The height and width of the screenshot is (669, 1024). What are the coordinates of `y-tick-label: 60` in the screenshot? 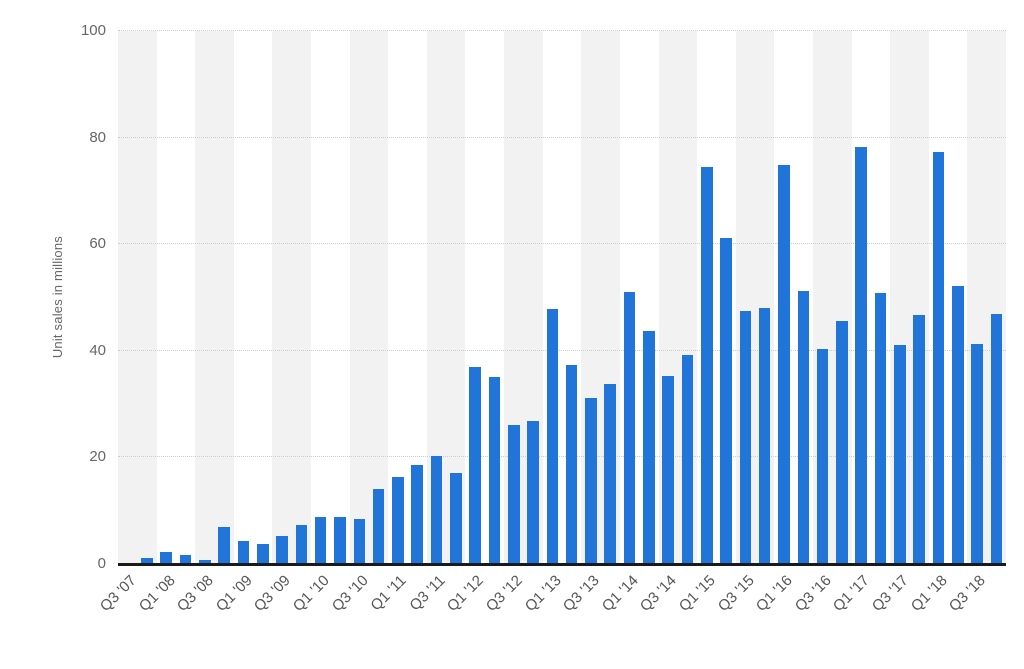 It's located at (97, 244).